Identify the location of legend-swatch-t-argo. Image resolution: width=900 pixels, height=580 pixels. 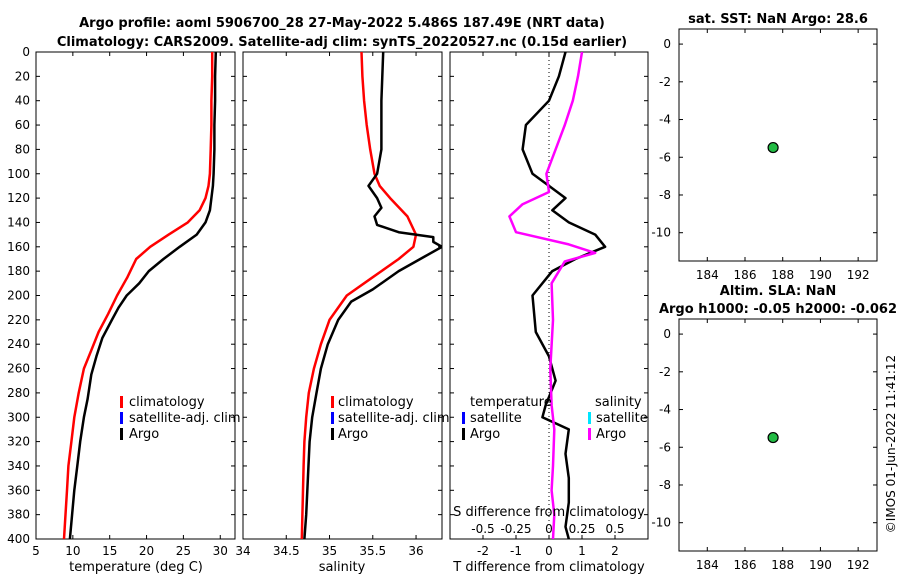
(463, 434).